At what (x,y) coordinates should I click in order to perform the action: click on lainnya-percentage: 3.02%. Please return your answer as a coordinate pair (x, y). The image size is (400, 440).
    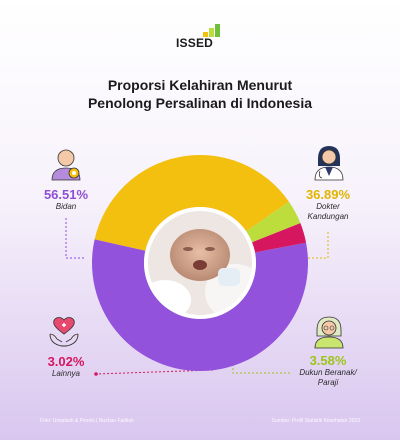
    Looking at the image, I should click on (66, 361).